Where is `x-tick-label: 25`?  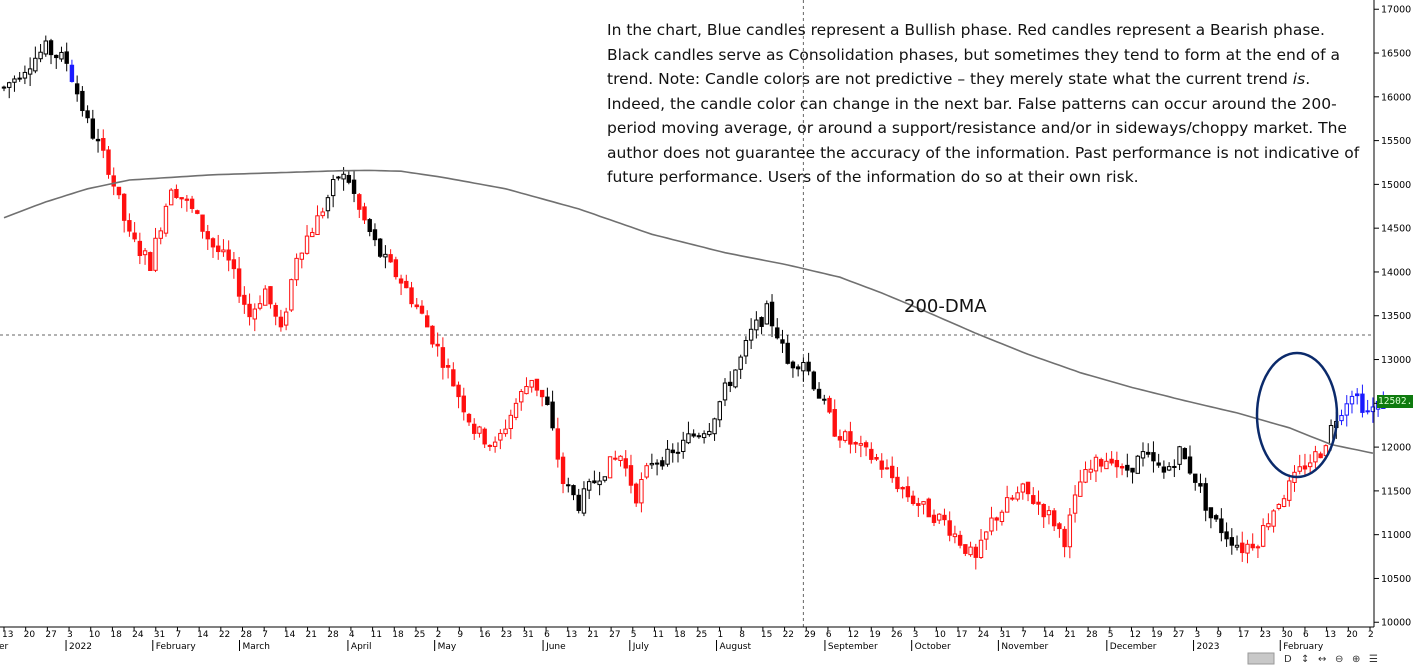 x-tick-label: 25 is located at coordinates (701, 635).